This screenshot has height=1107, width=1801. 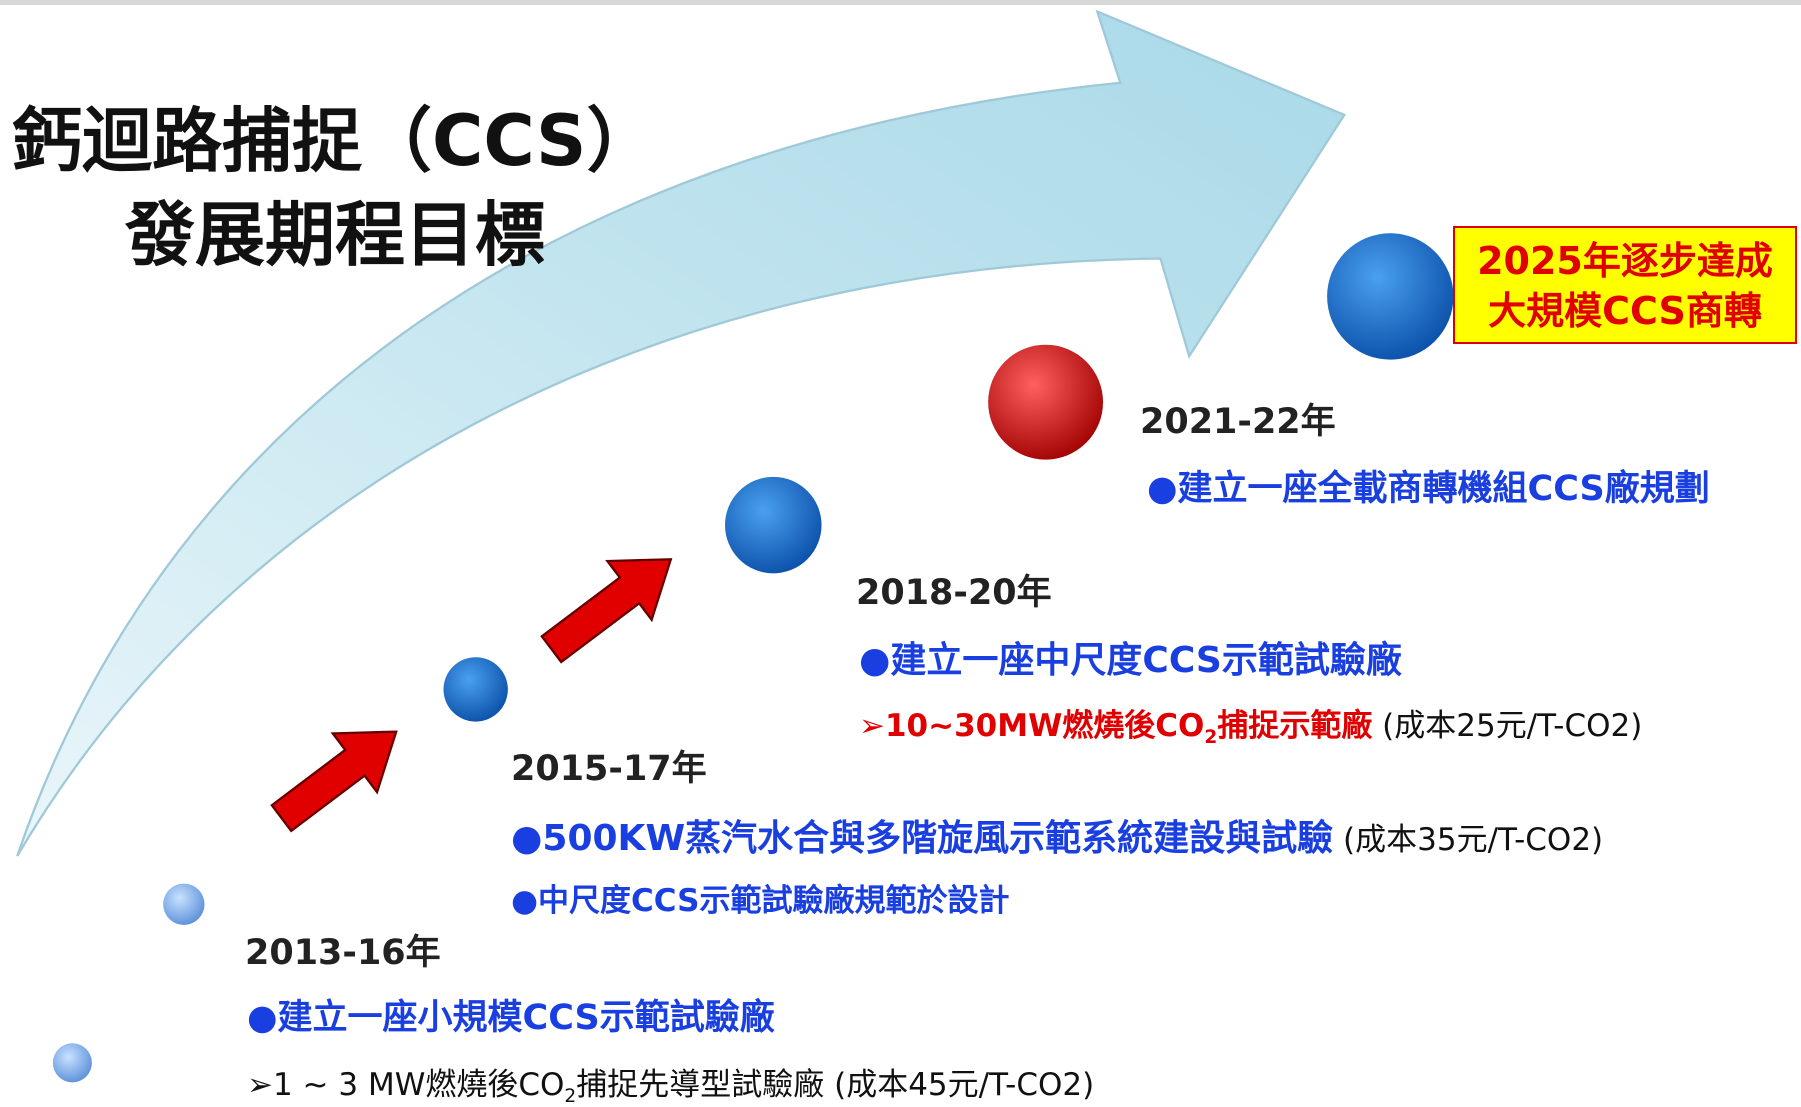 I want to click on bullet: ●中尺度CCS示範試驗廠規範於設計, so click(x=760, y=901).